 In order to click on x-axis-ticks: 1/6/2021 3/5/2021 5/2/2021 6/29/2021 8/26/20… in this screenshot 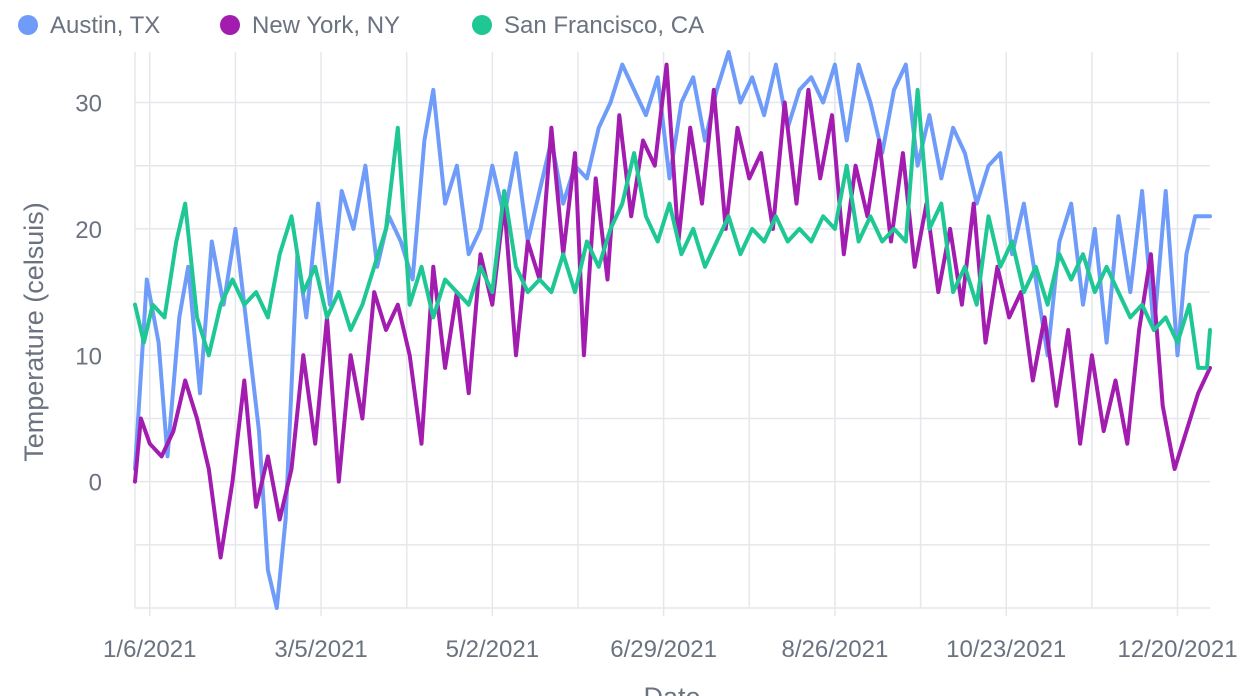, I will do `click(670, 635)`.